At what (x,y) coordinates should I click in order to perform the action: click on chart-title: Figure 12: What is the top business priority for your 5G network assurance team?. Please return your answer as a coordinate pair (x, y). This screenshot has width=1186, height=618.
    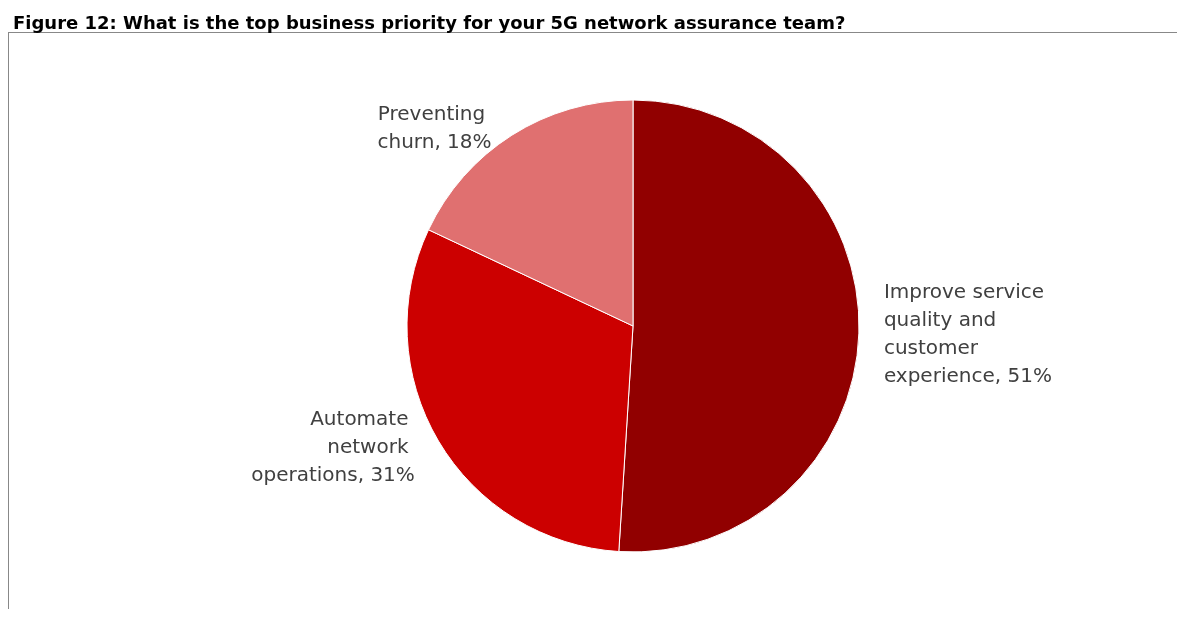
    Looking at the image, I should click on (429, 22).